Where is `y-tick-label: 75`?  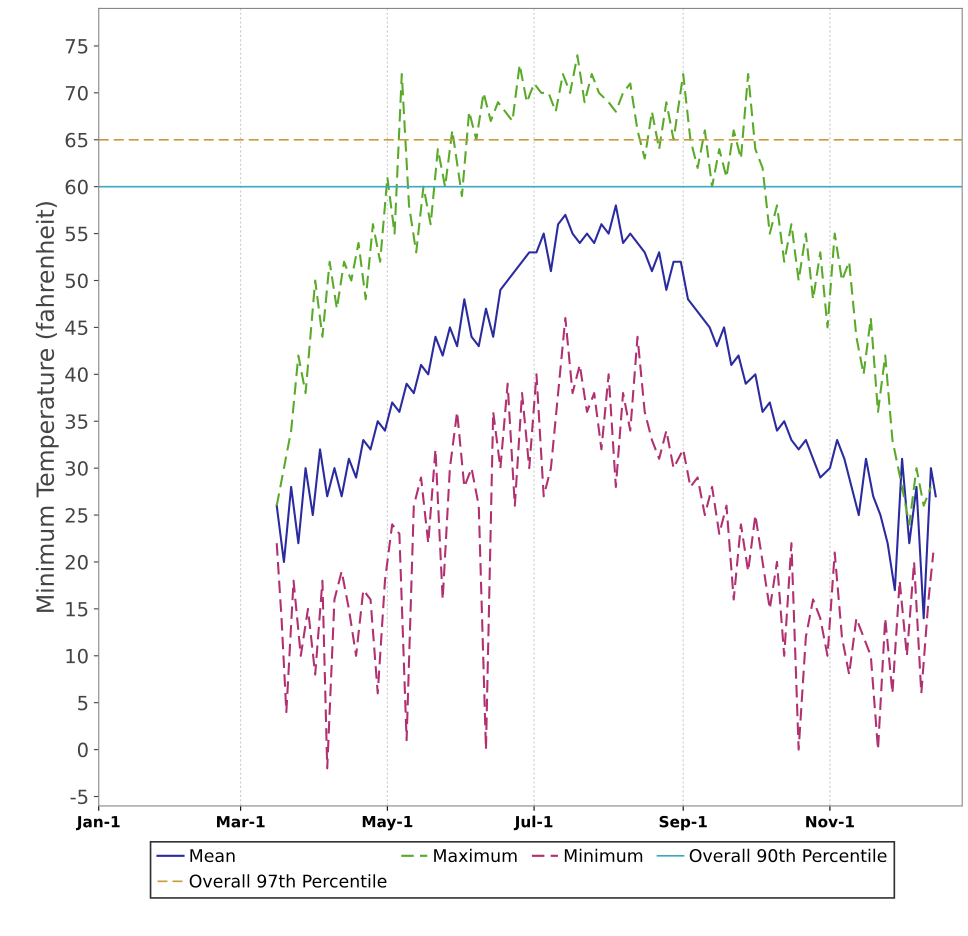
y-tick-label: 75 is located at coordinates (77, 46).